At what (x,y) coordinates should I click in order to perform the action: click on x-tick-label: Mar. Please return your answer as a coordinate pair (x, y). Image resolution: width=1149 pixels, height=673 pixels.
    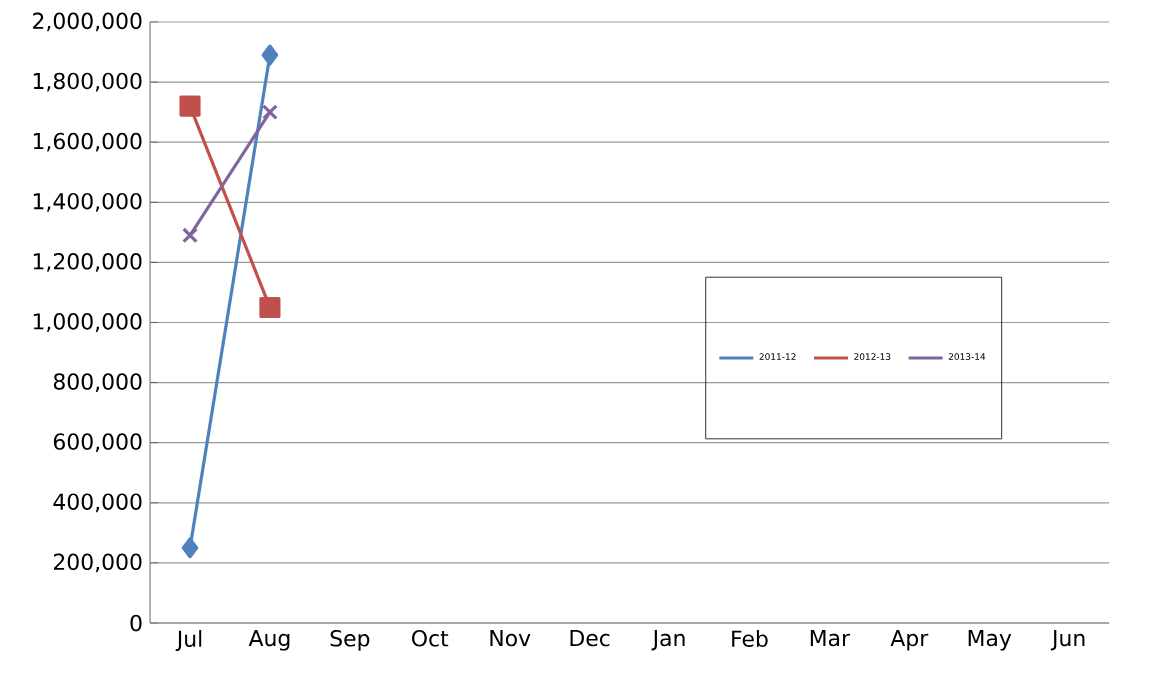
    Looking at the image, I should click on (830, 638).